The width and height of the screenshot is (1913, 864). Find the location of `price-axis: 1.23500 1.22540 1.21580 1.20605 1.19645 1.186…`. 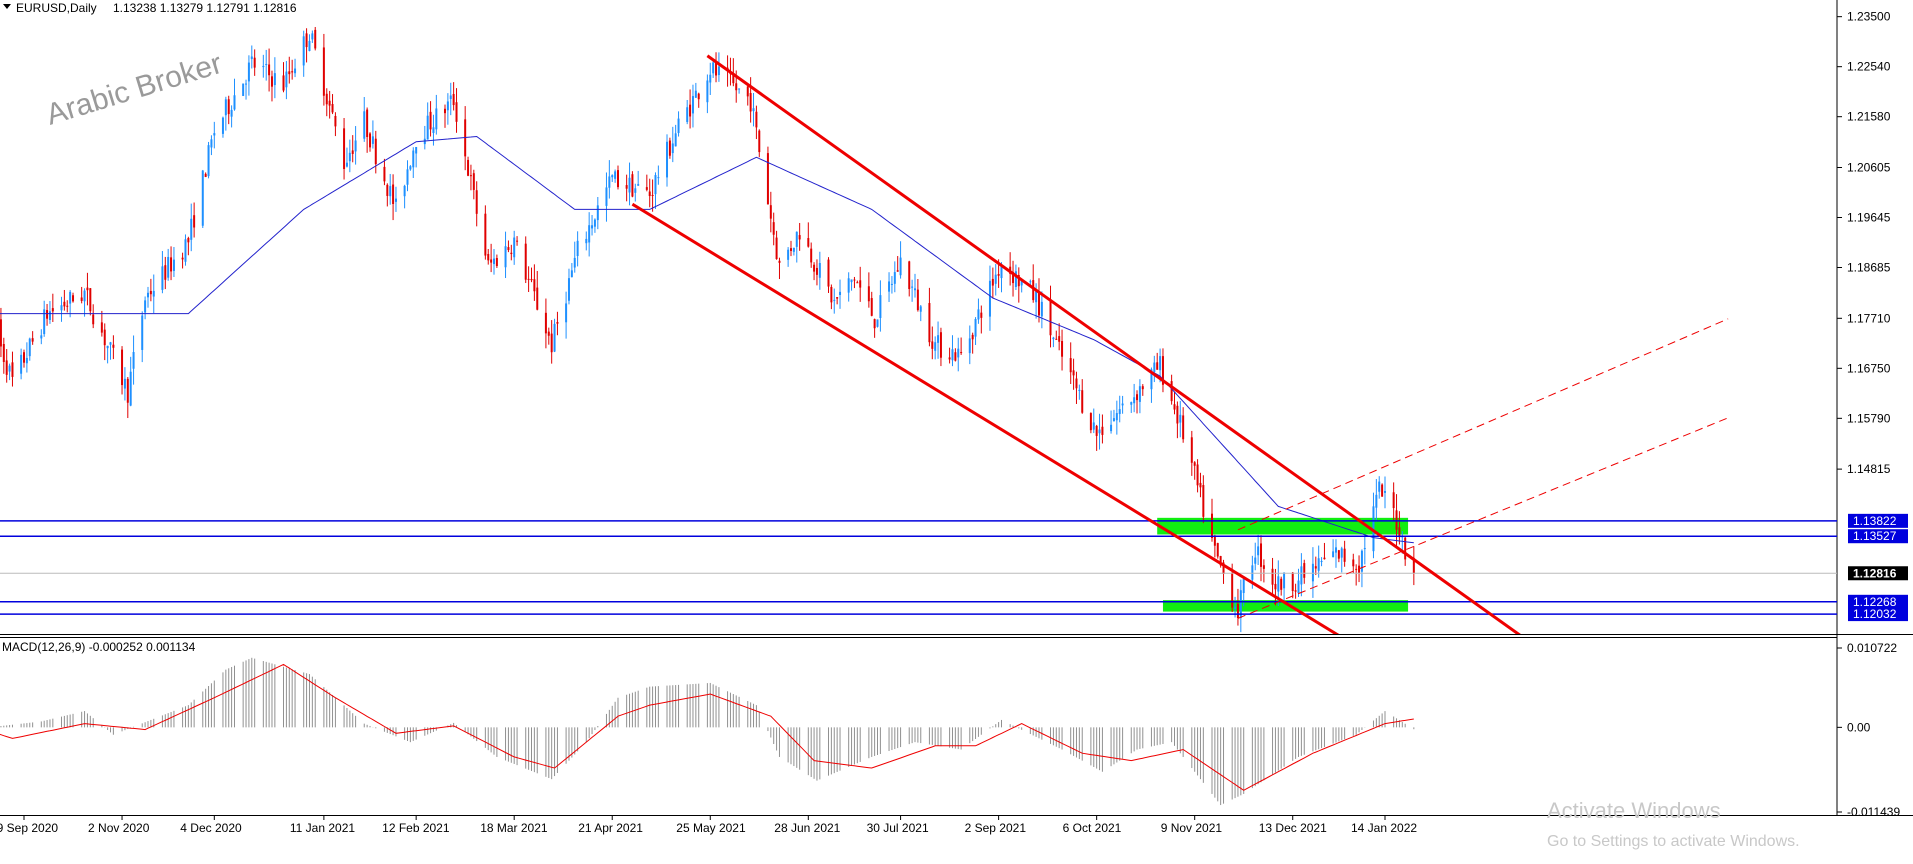

price-axis: 1.23500 1.22540 1.21580 1.20605 1.19645 1.186… is located at coordinates (1864, 243).